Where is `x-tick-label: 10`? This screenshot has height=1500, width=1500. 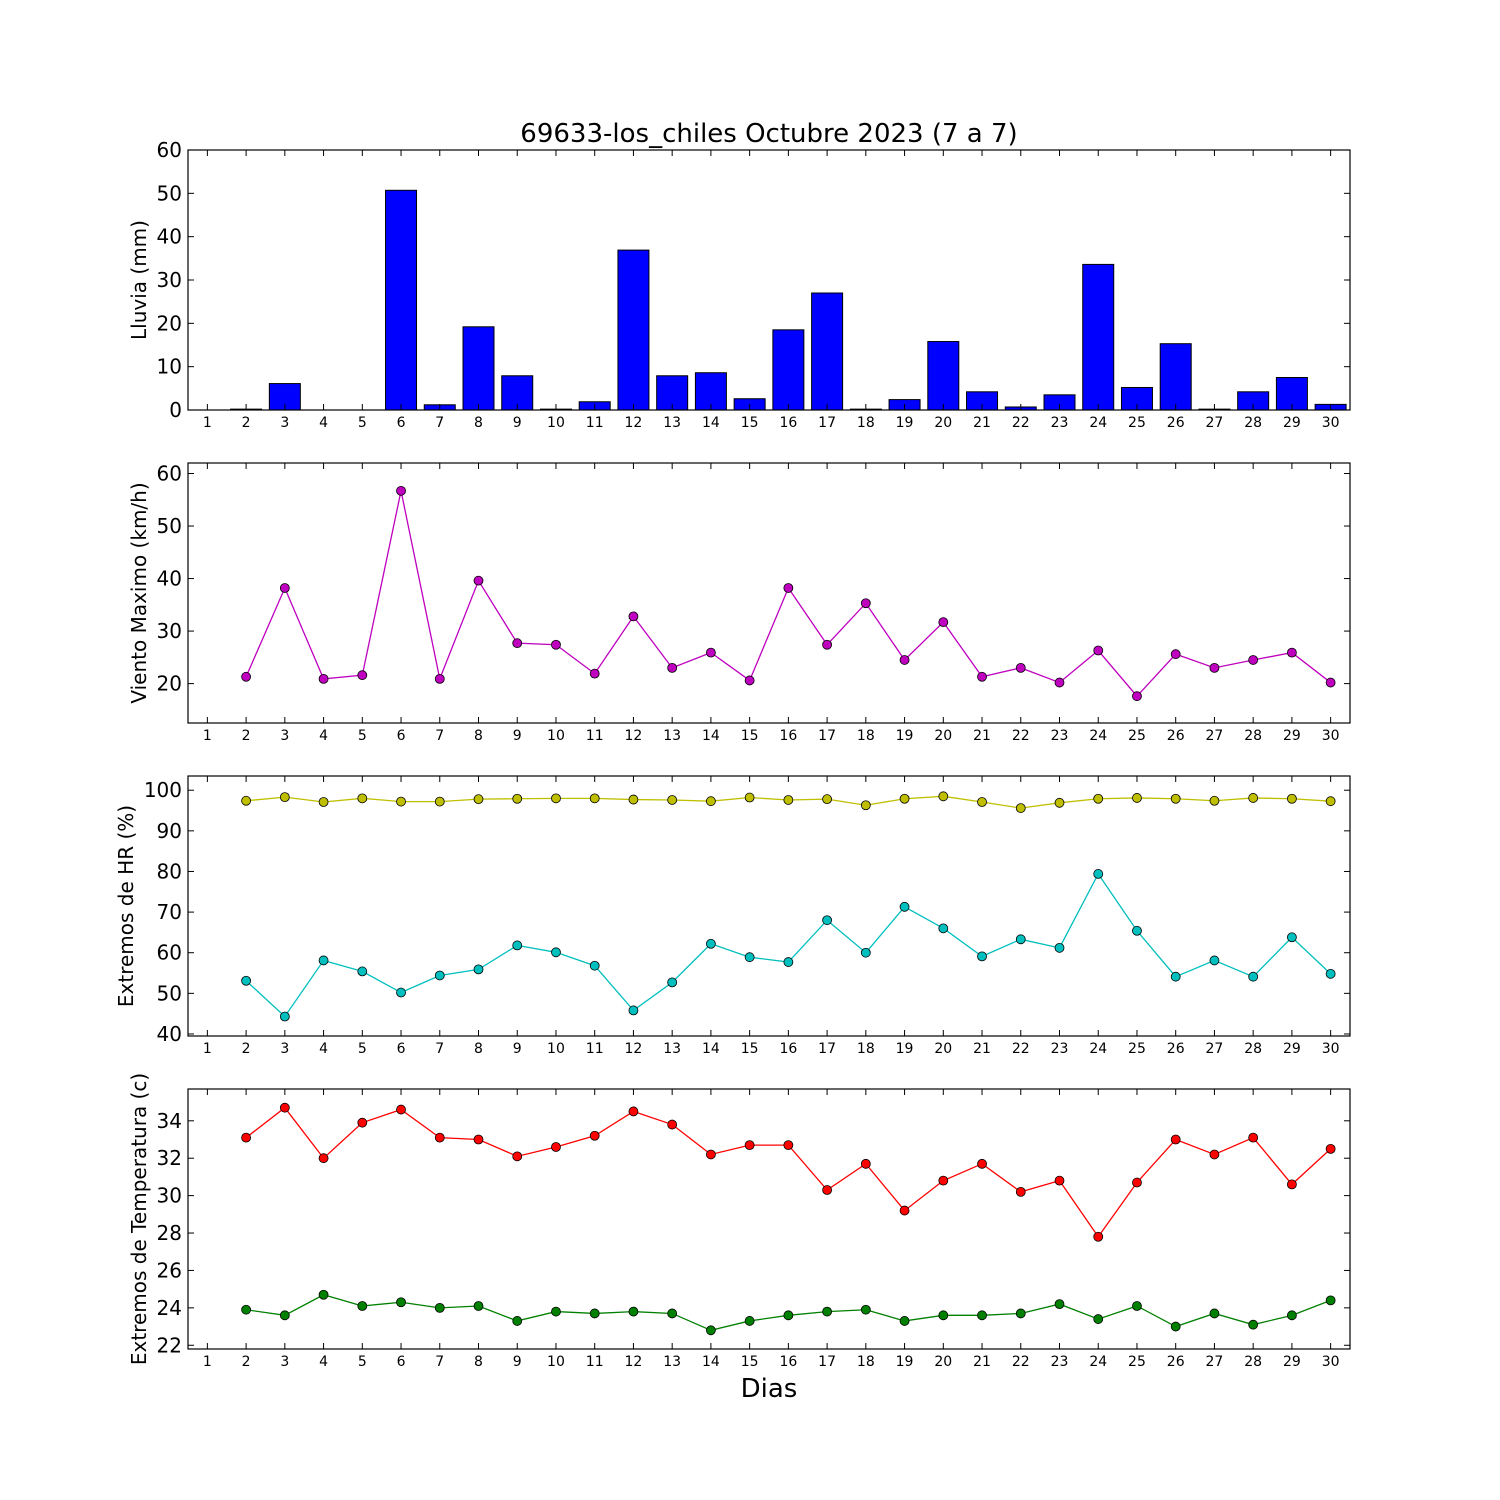
x-tick-label: 10 is located at coordinates (556, 1362).